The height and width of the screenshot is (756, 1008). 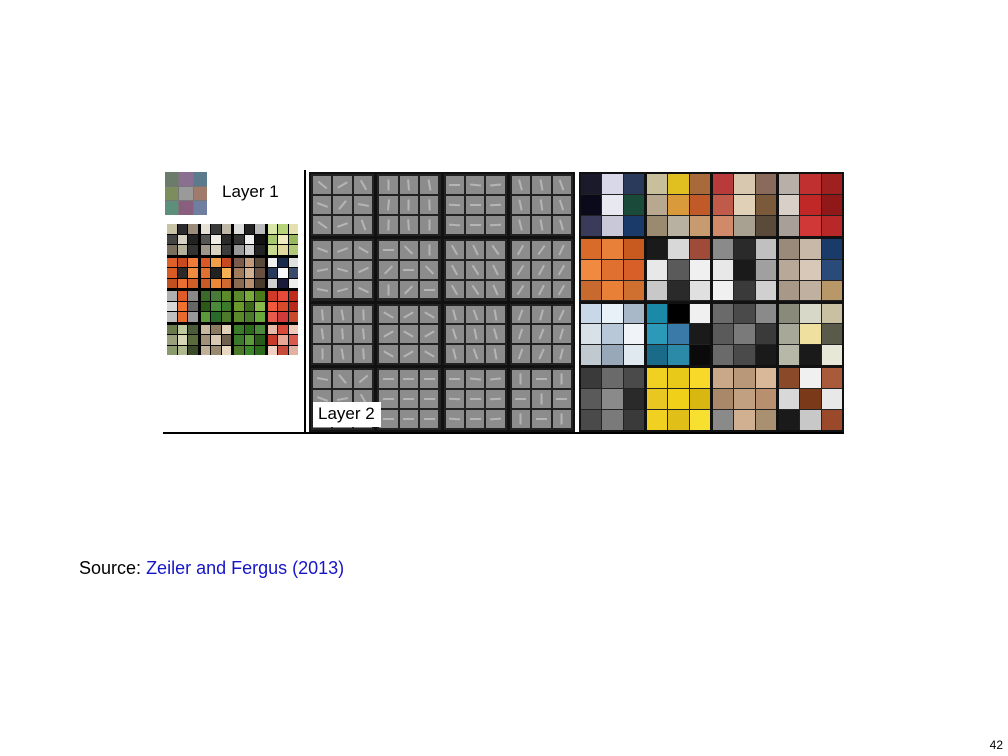 I want to click on layer1-patches, so click(x=232, y=289).